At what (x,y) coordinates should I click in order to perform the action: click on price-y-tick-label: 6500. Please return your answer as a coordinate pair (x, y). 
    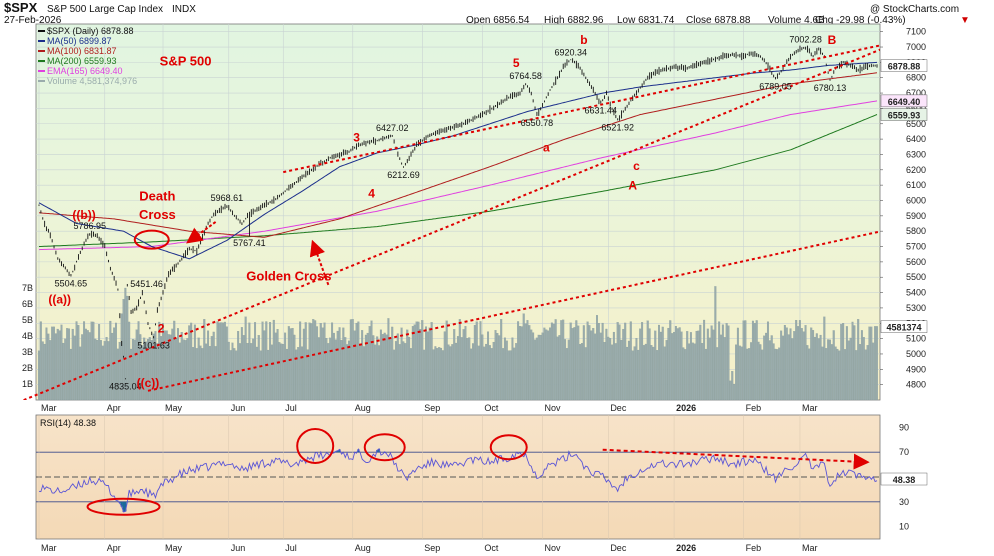
    Looking at the image, I should click on (916, 124).